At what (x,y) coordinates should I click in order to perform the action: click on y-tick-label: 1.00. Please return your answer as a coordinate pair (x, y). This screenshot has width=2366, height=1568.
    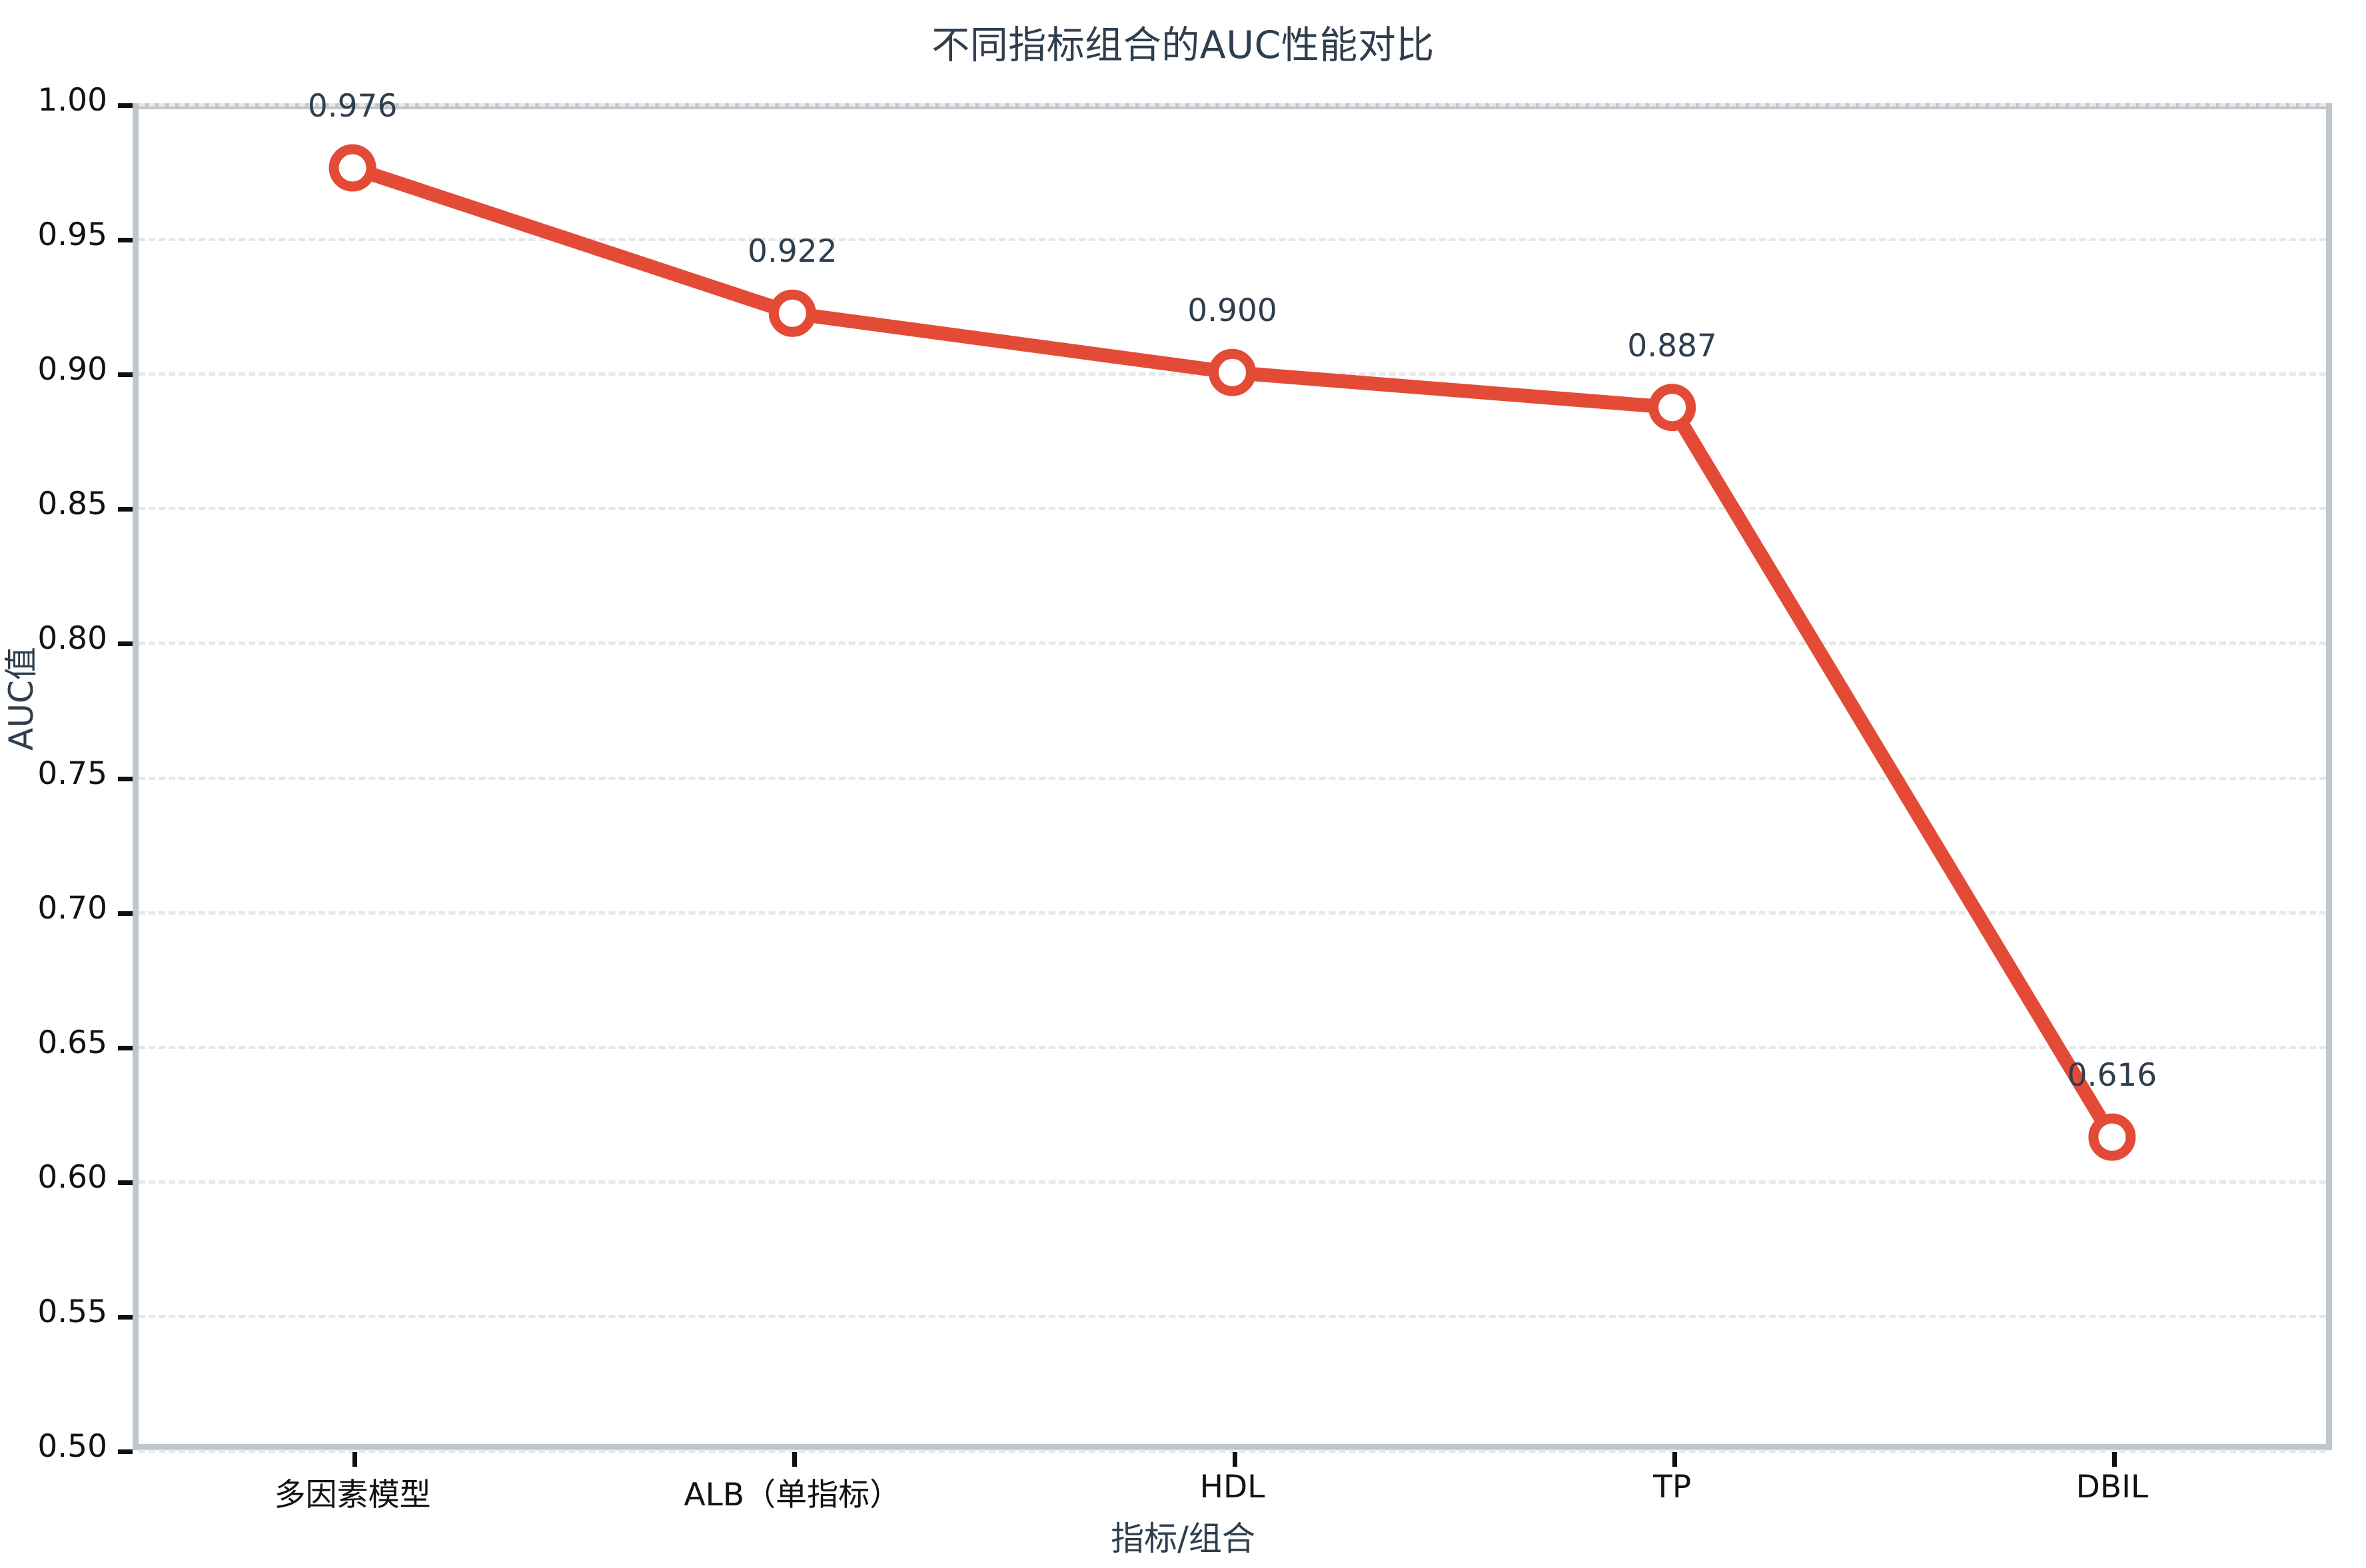
    Looking at the image, I should click on (72, 101).